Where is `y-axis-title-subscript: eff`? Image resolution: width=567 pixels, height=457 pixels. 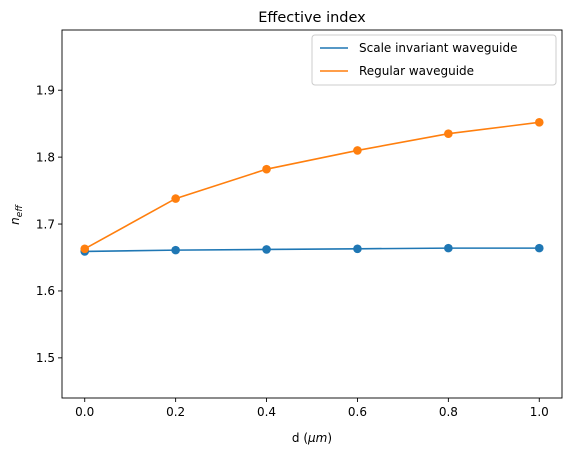 y-axis-title-subscript: eff is located at coordinates (20, 211).